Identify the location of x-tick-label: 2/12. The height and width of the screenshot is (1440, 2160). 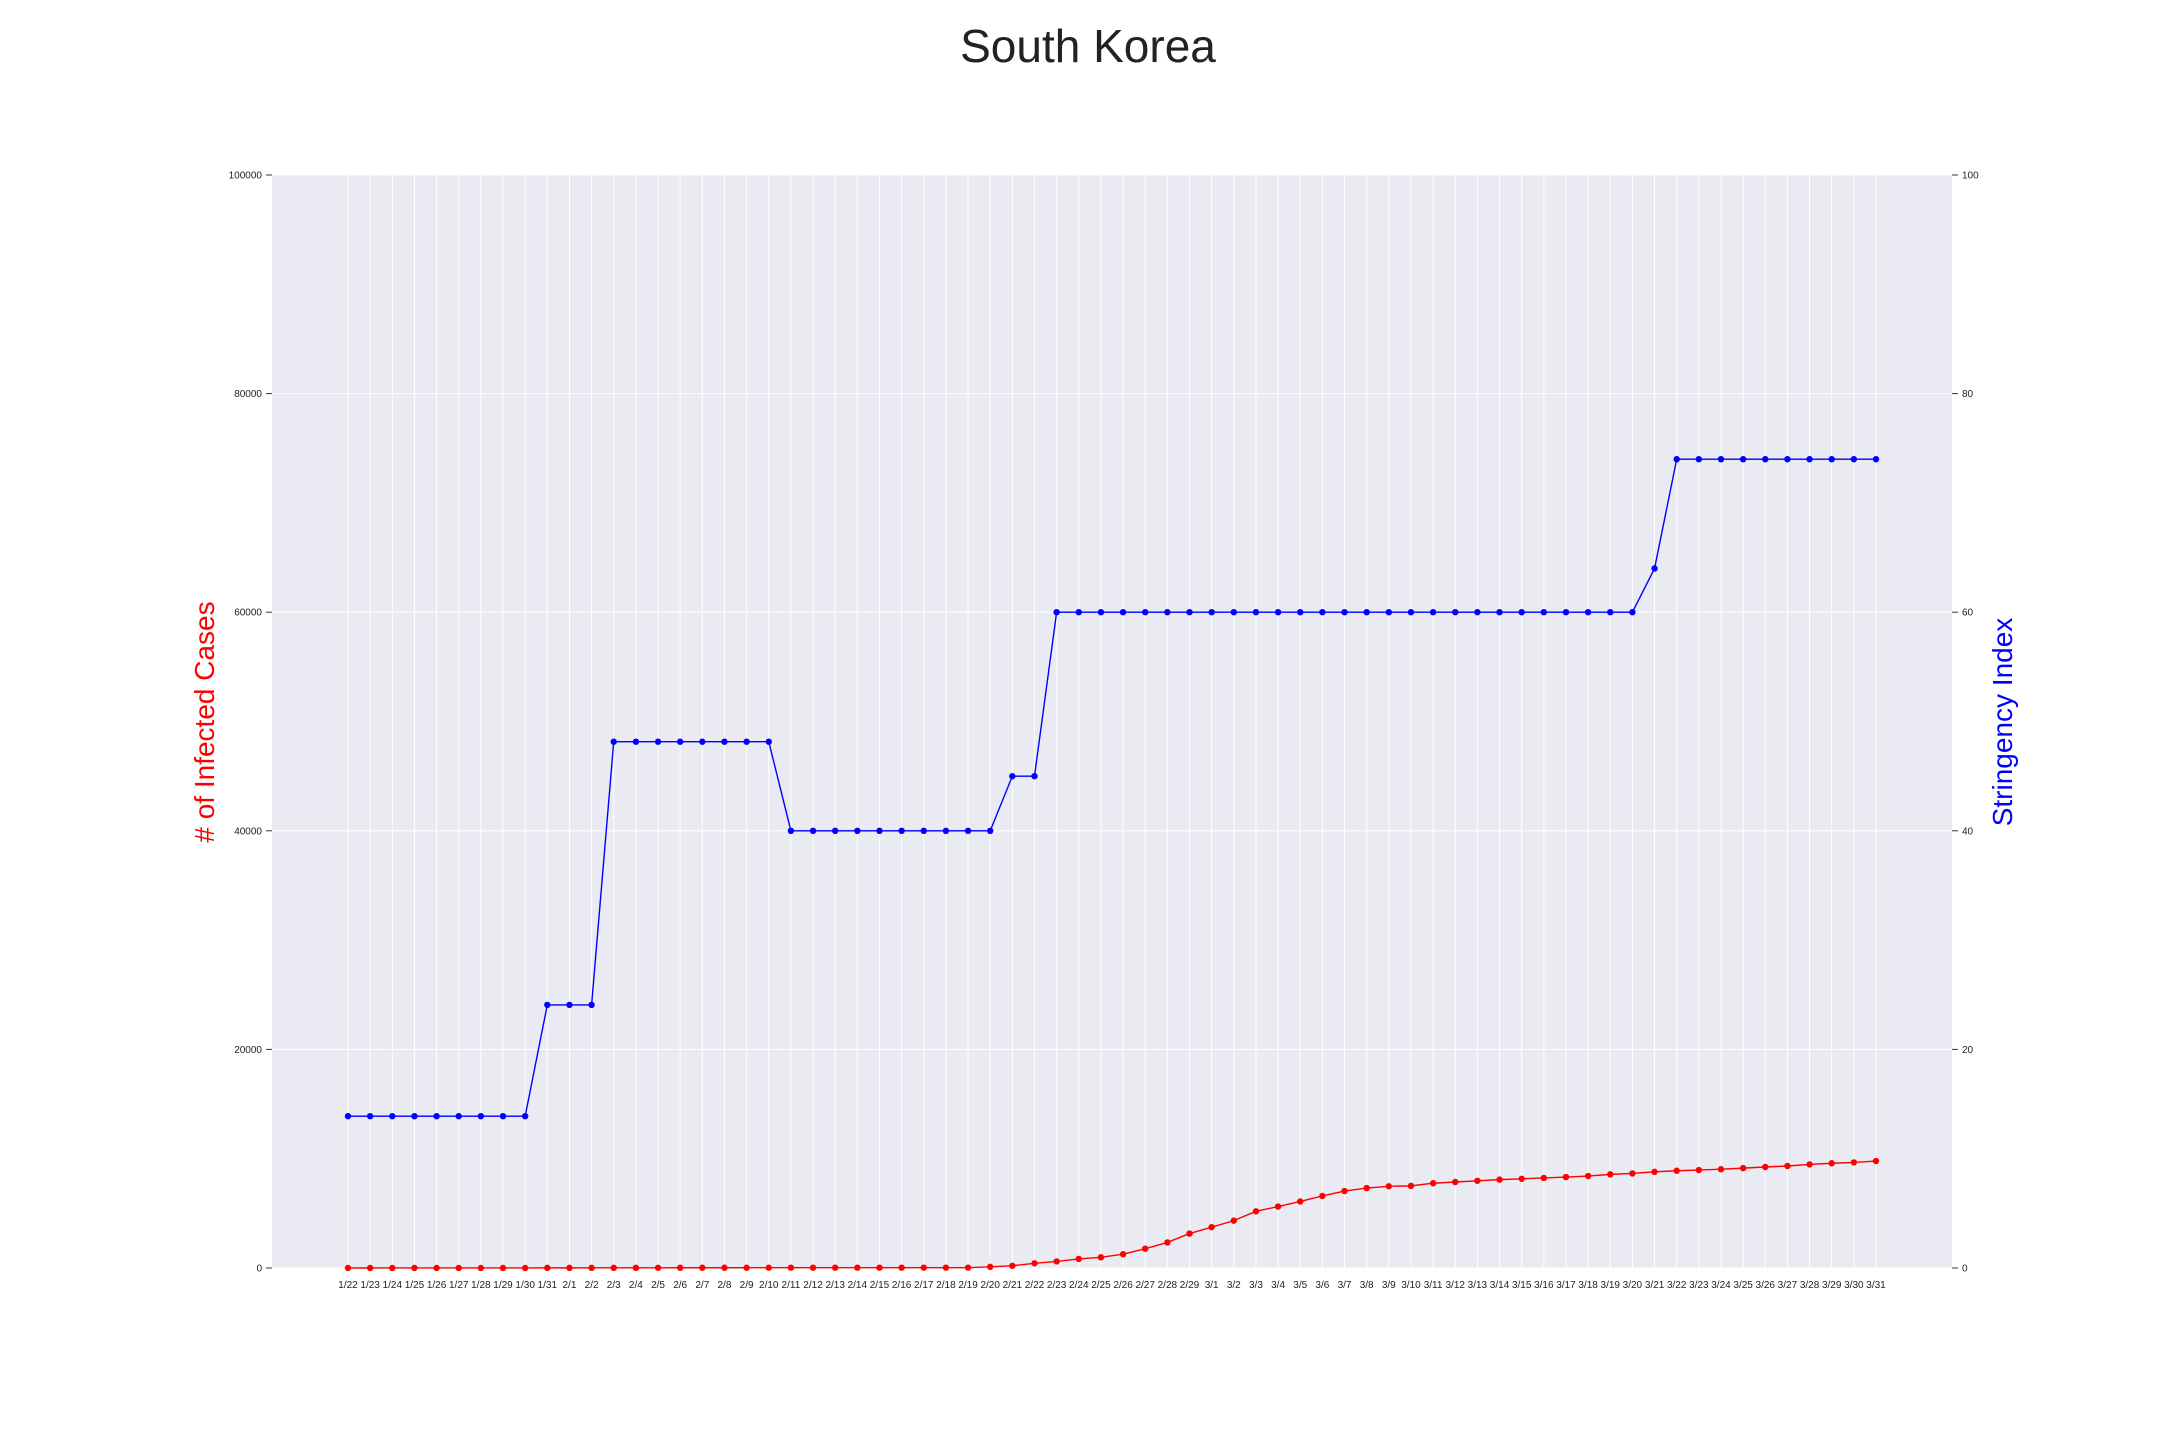
(813, 1285).